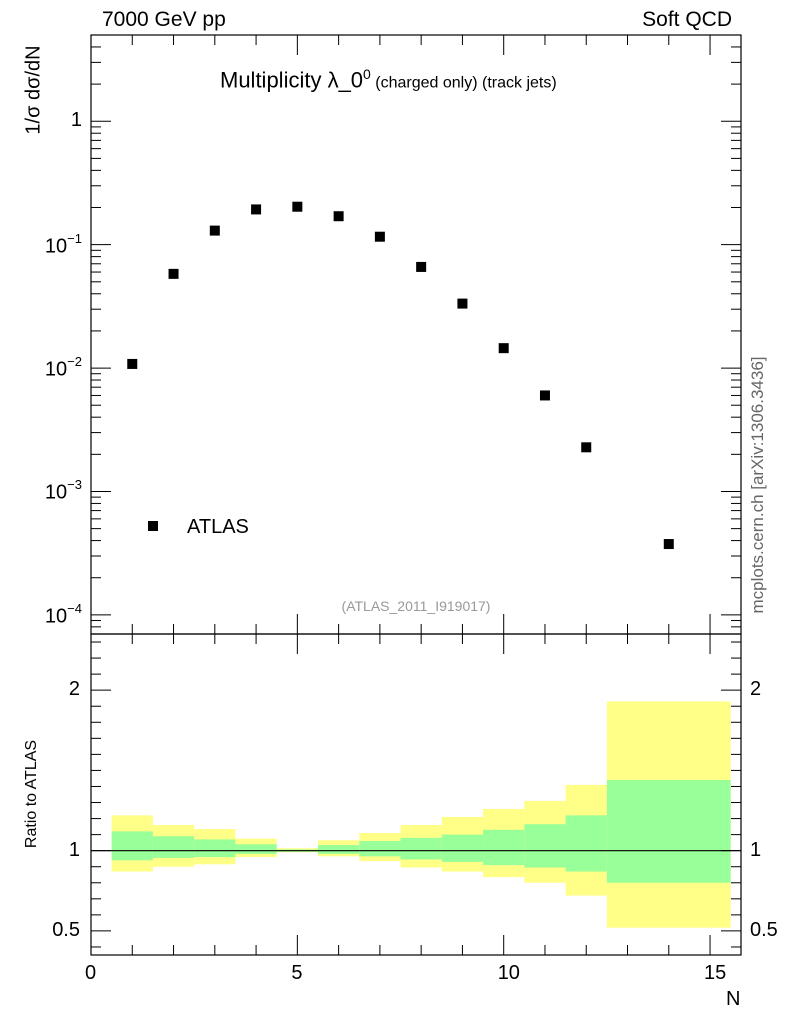  What do you see at coordinates (218, 527) in the screenshot?
I see `legend-label: ATLAS` at bounding box center [218, 527].